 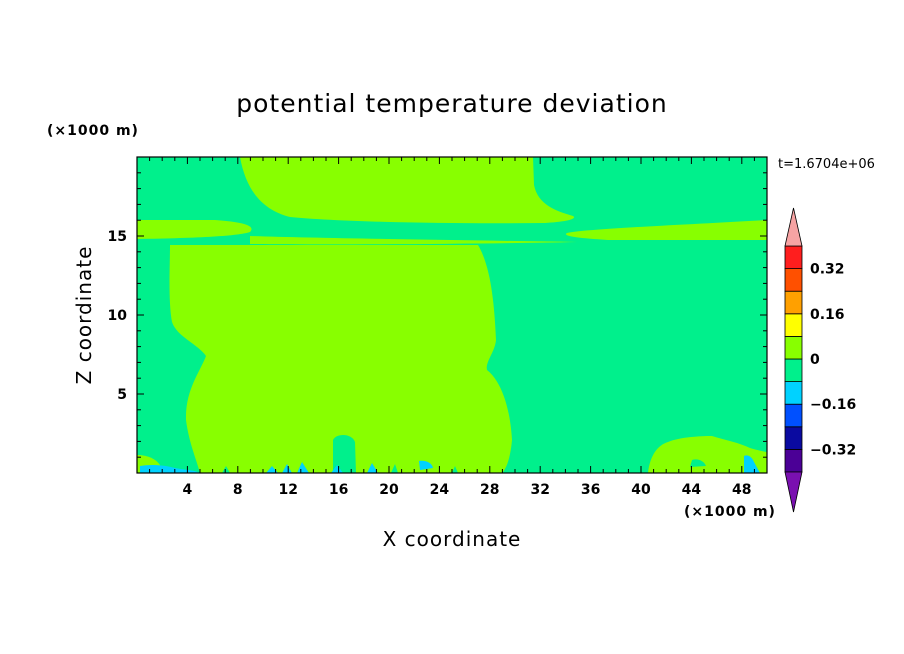 I want to click on colorbar: 0.32 0.16 0 −0.16 −0.32, so click(x=820, y=360).